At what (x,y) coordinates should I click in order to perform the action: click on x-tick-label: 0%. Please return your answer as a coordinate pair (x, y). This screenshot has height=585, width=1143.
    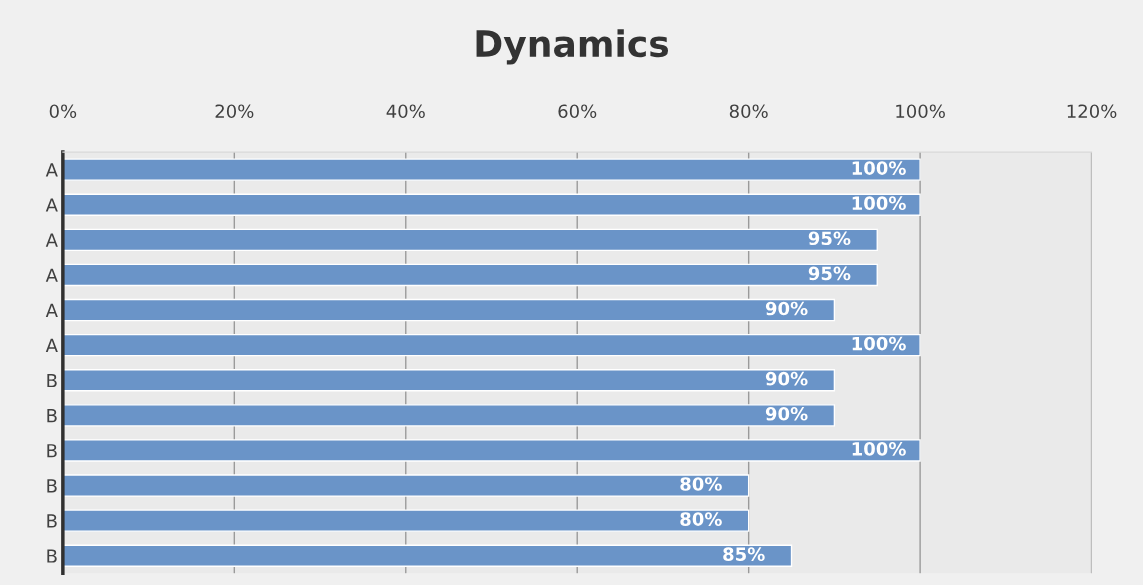
    Looking at the image, I should click on (63, 111).